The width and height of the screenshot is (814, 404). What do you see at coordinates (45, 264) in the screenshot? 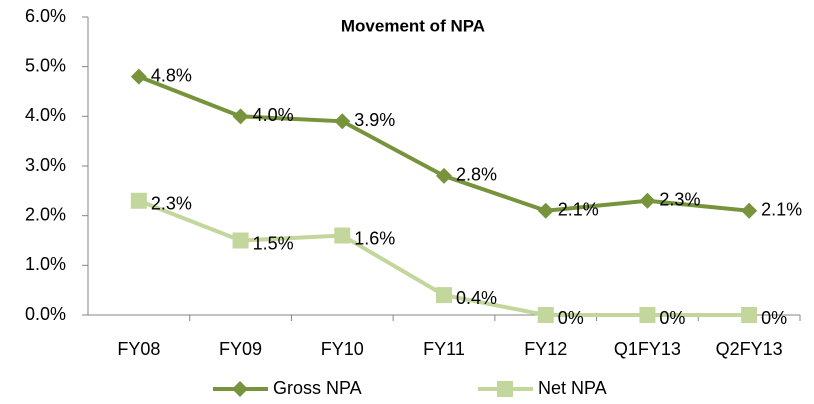
I see `y-tick-label: 1.0%` at bounding box center [45, 264].